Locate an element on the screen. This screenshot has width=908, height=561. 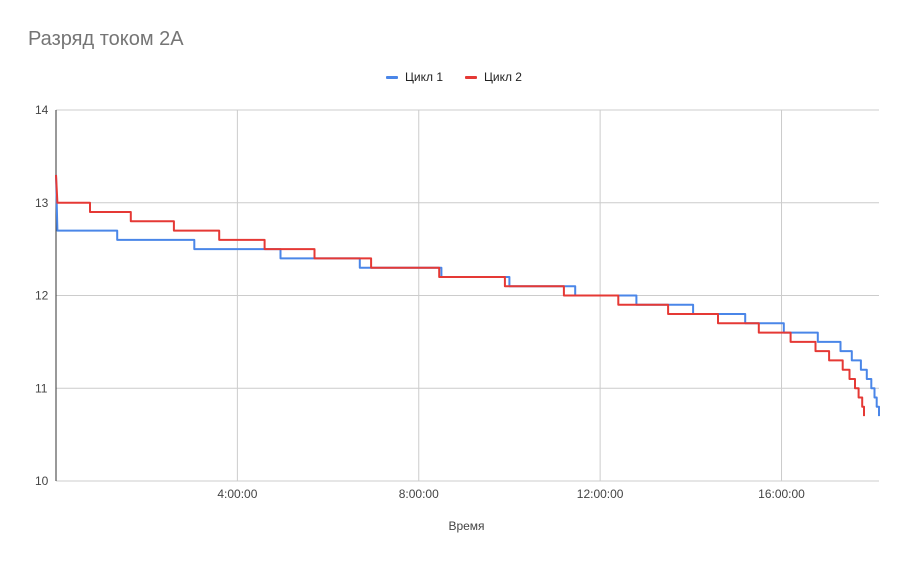
chart-legend: Цикл 1 Цикл 2 is located at coordinates (454, 77).